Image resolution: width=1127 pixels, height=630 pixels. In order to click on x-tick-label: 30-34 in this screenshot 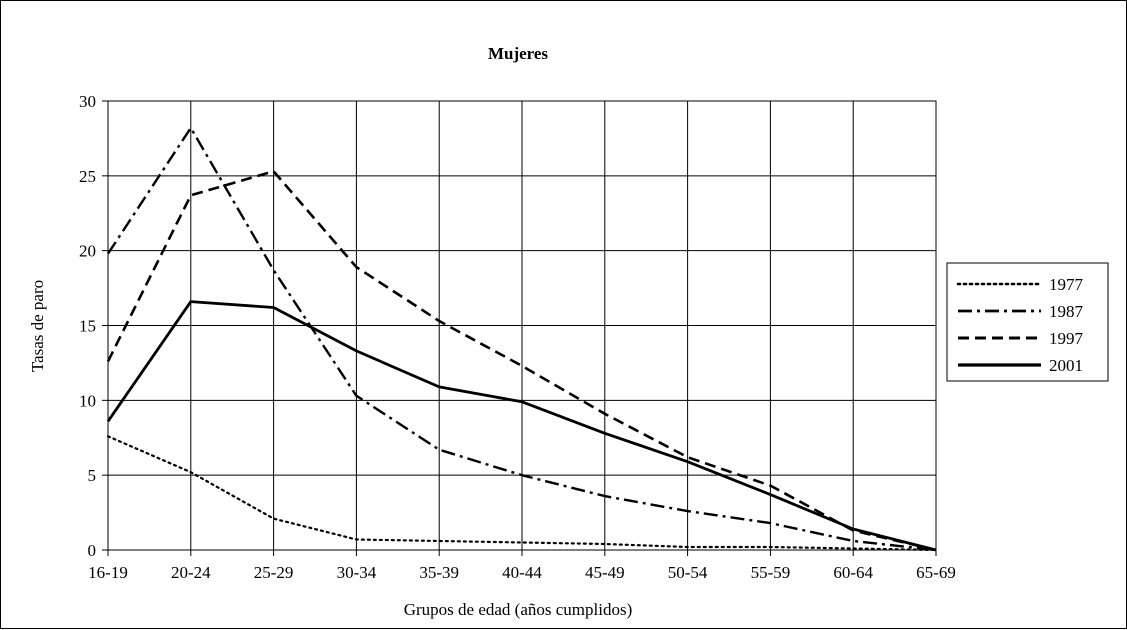, I will do `click(357, 572)`.